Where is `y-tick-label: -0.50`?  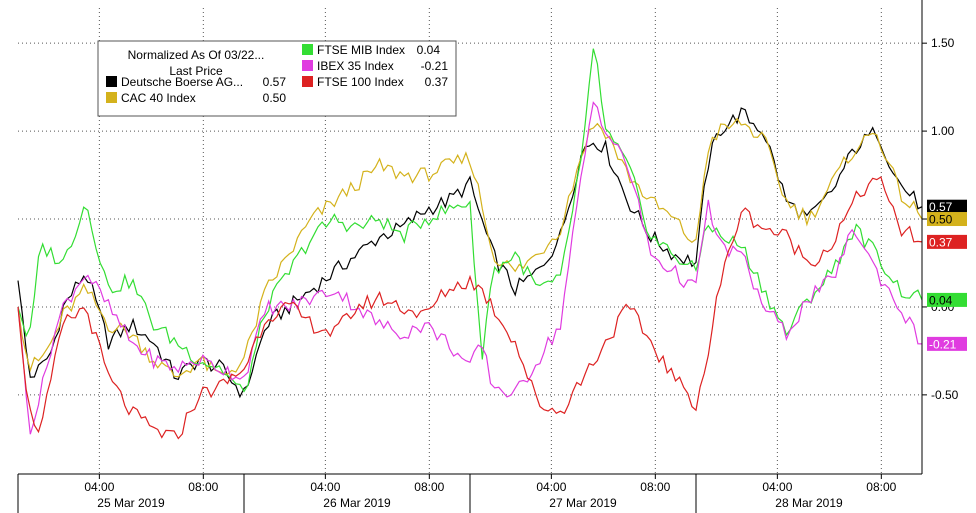
y-tick-label: -0.50 is located at coordinates (945, 395).